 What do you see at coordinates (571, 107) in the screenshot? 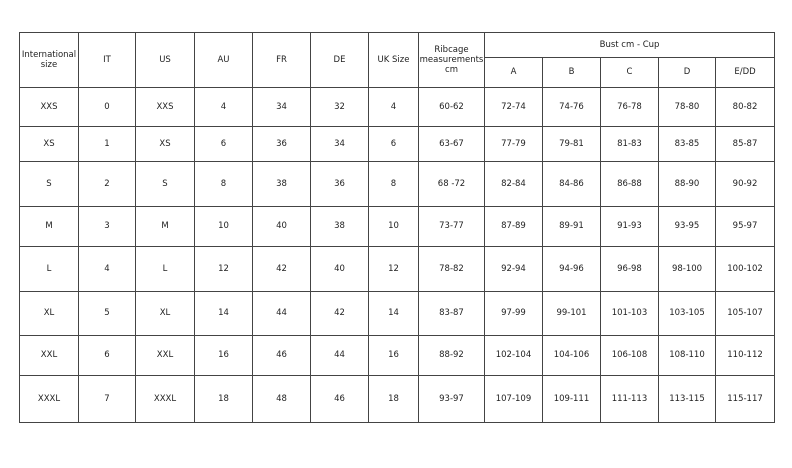
I see `table-cell: 74-76` at bounding box center [571, 107].